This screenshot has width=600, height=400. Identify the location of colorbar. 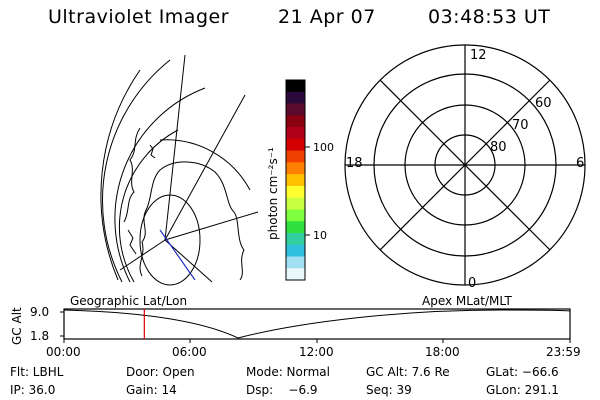
(295, 180).